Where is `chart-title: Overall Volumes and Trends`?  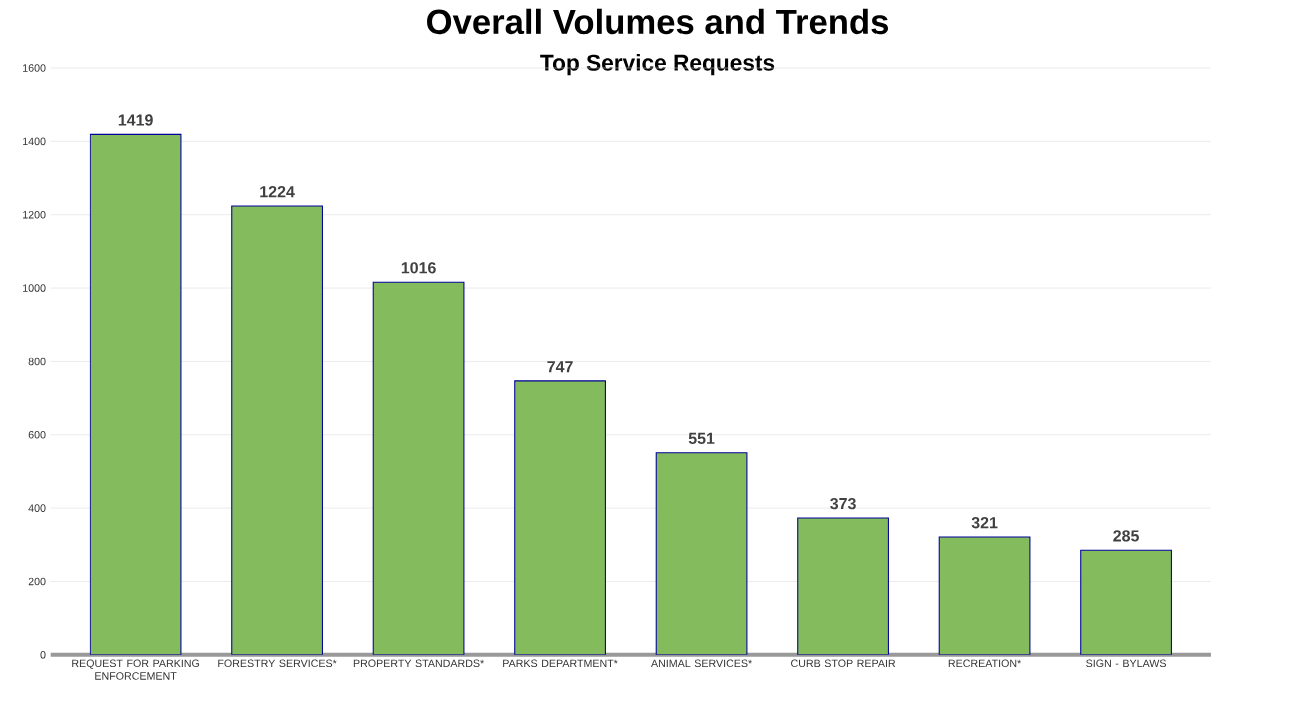 chart-title: Overall Volumes and Trends is located at coordinates (658, 21).